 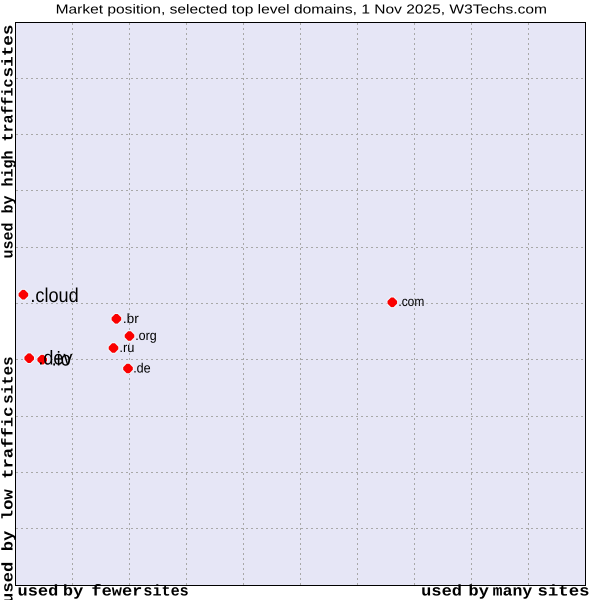 I want to click on svg-text: many, so click(x=513, y=591).